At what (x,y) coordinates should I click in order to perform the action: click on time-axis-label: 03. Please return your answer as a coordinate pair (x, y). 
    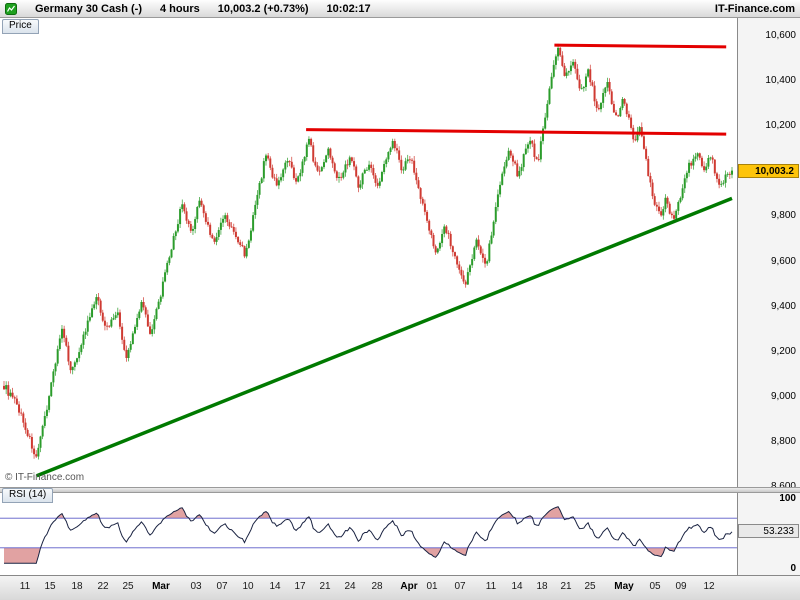
    Looking at the image, I should click on (196, 586).